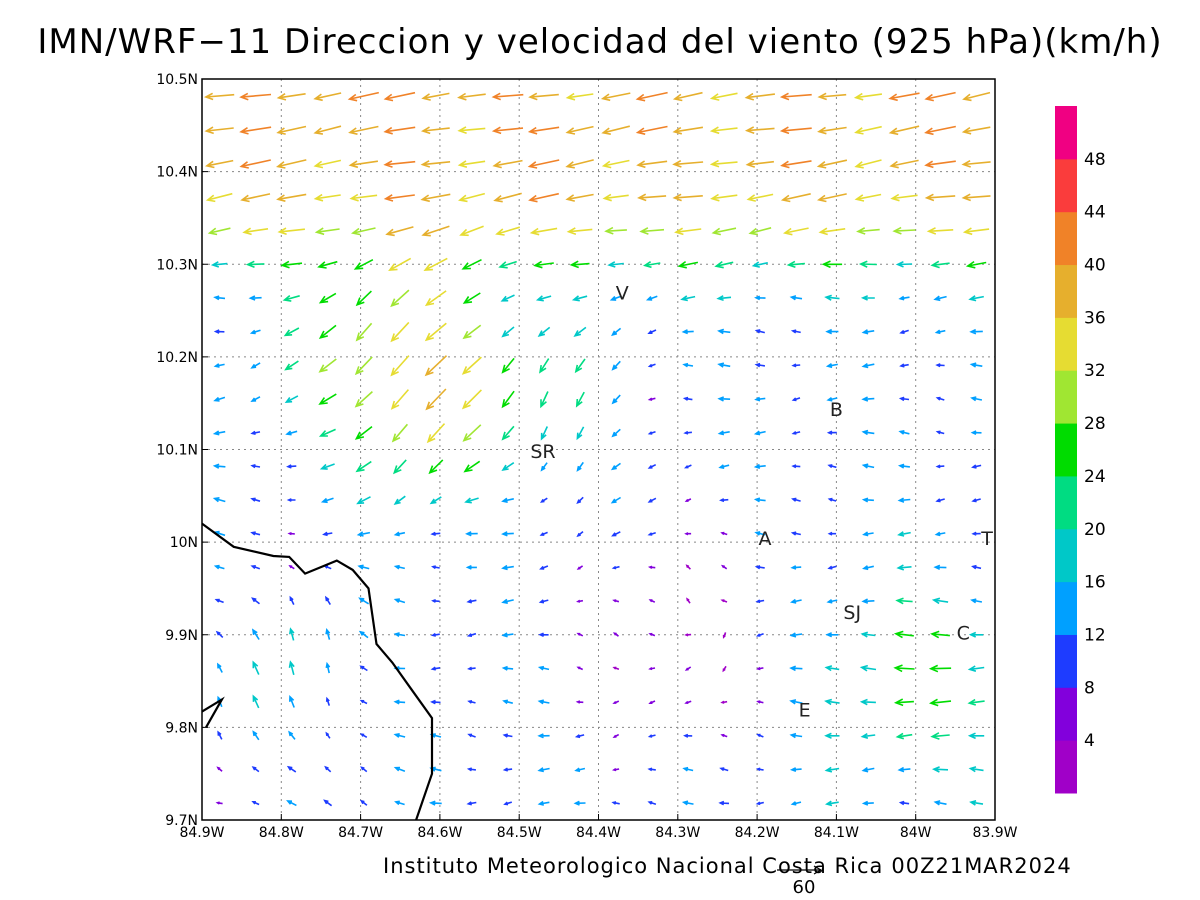  Describe the element at coordinates (622, 293) in the screenshot. I see `place-label: V` at that location.